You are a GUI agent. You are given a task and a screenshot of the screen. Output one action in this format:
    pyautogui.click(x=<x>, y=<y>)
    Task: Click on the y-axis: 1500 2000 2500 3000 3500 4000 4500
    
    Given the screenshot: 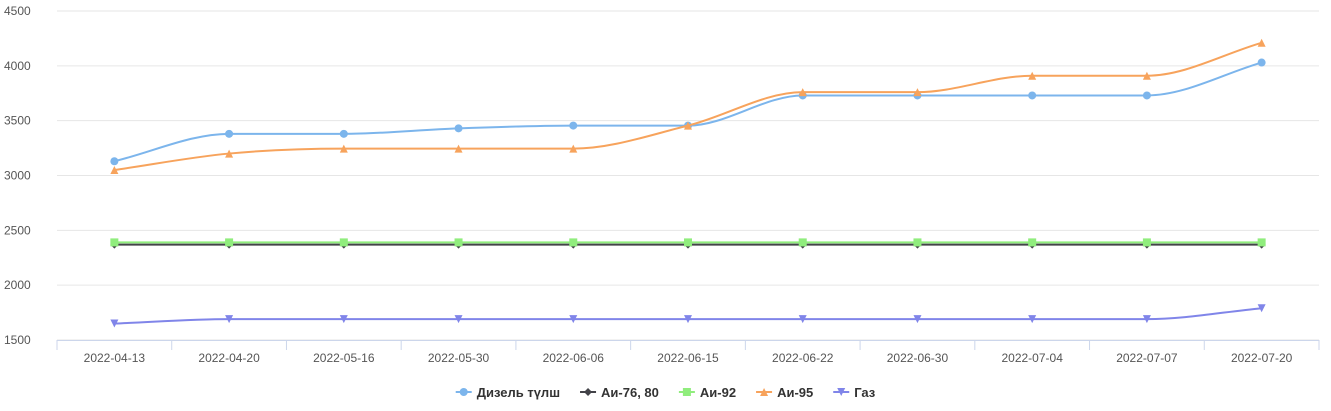 What is the action you would take?
    pyautogui.click(x=17, y=175)
    